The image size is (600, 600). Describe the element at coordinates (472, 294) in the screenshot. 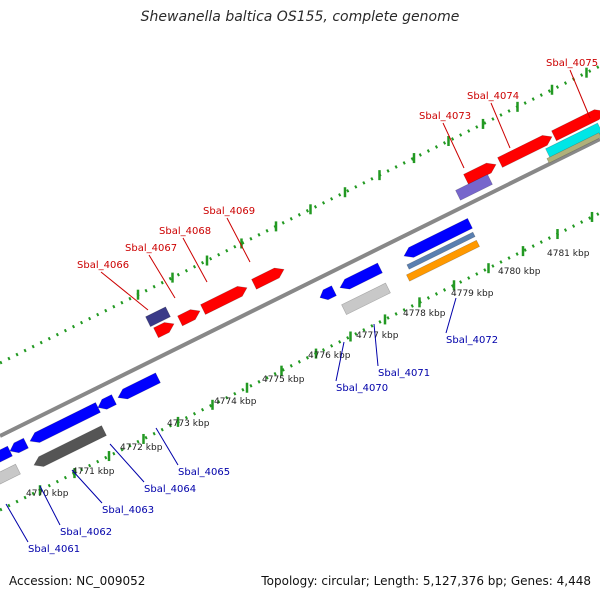

I see `ruler-tick-label: 4779 kbp` at that location.